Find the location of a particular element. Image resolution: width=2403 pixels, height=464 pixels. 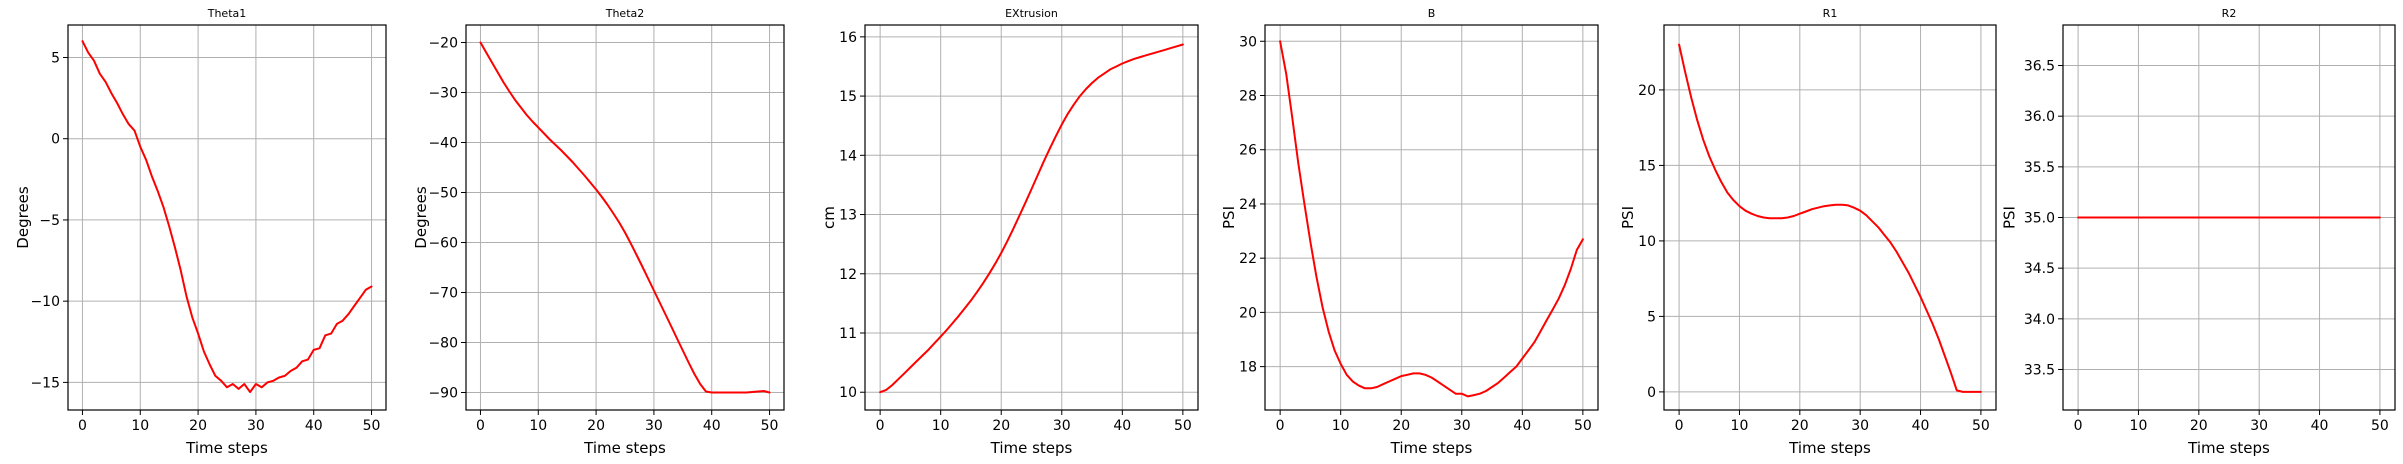

y-axis-label: cm is located at coordinates (829, 217).